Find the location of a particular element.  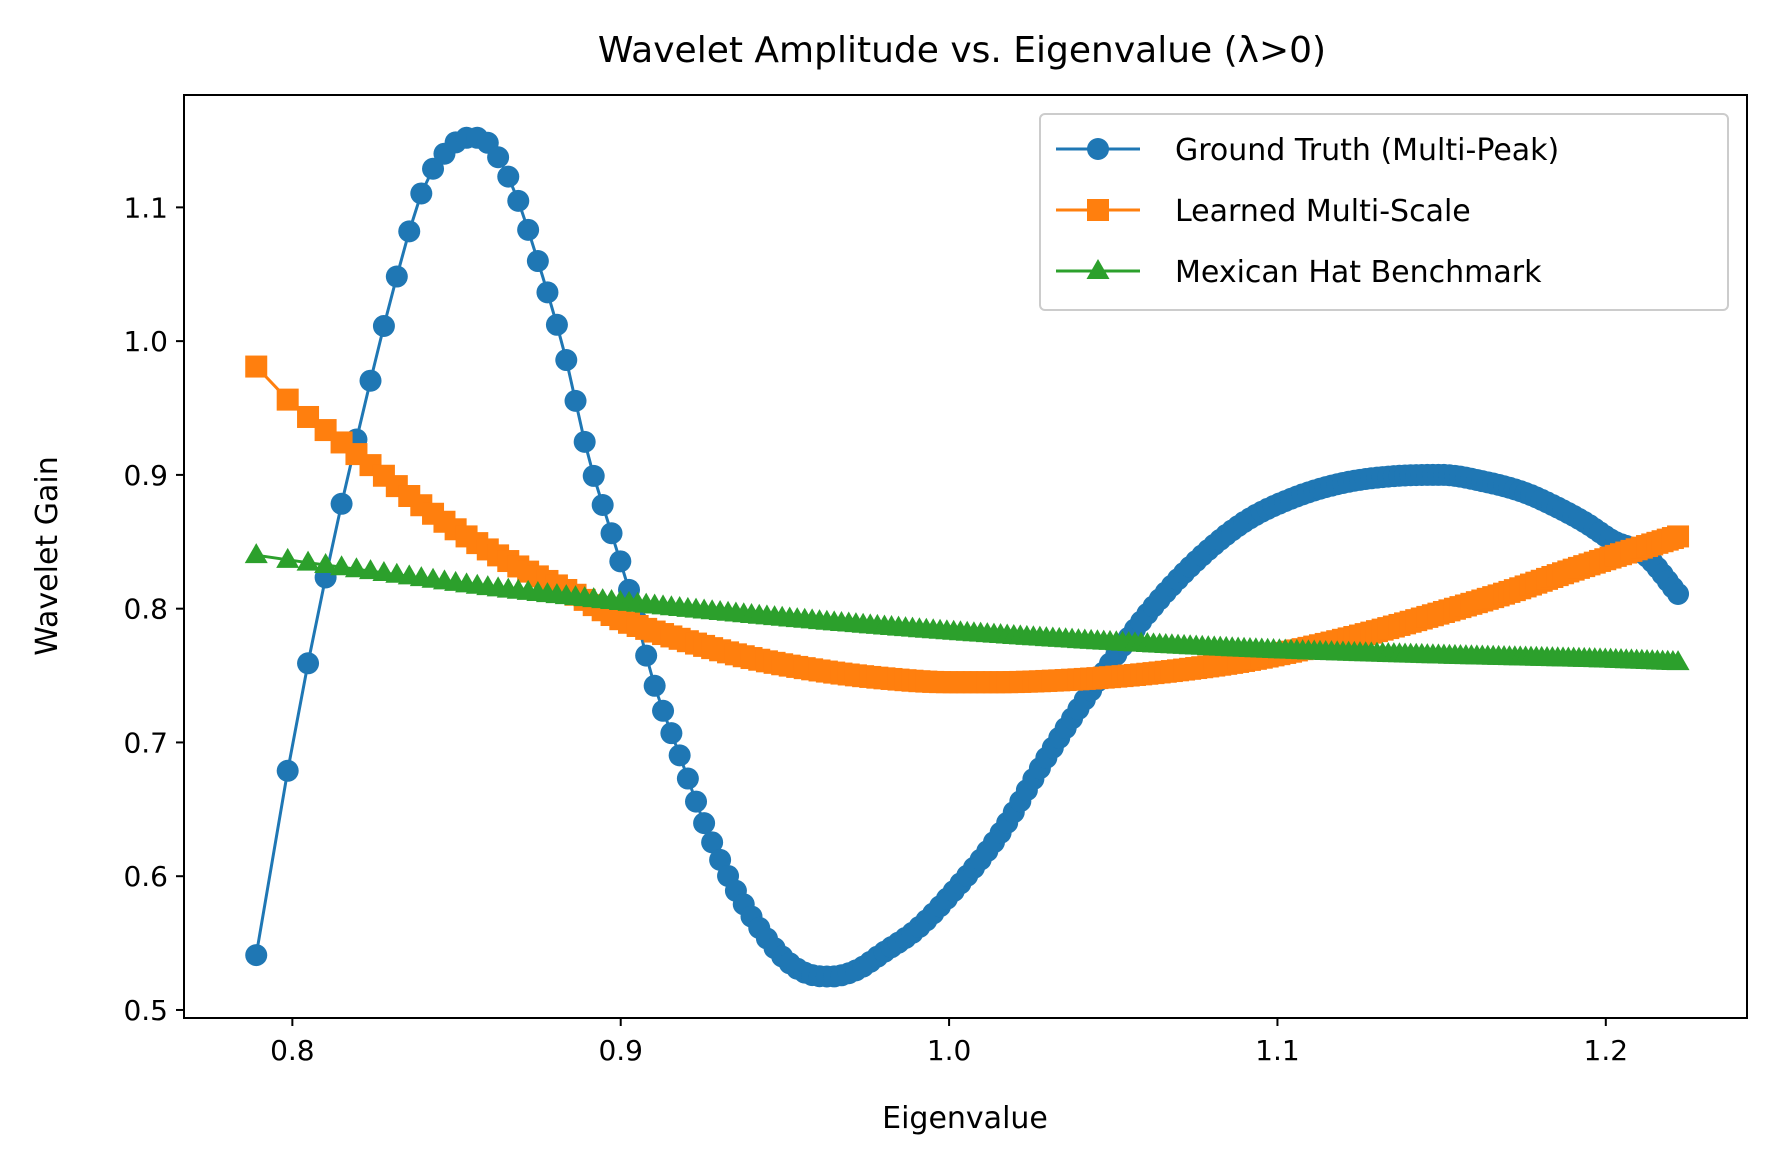

x-axis: 0.8 0.9 1.0 1.1 1.2 is located at coordinates (949, 1042).